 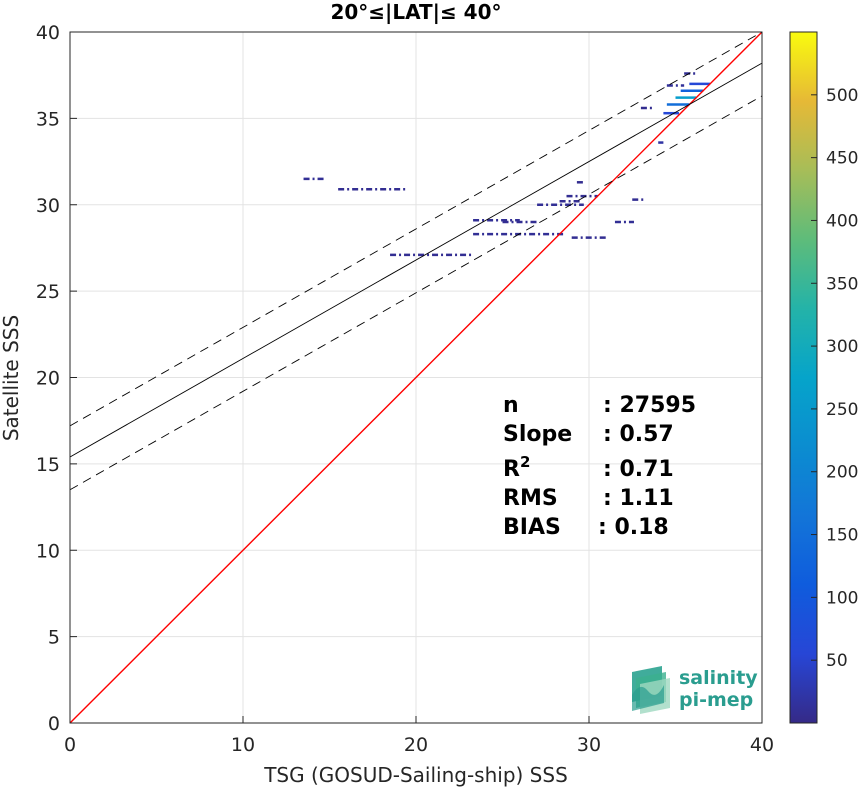 What do you see at coordinates (530, 498) in the screenshot?
I see `stat-label-3: RMS` at bounding box center [530, 498].